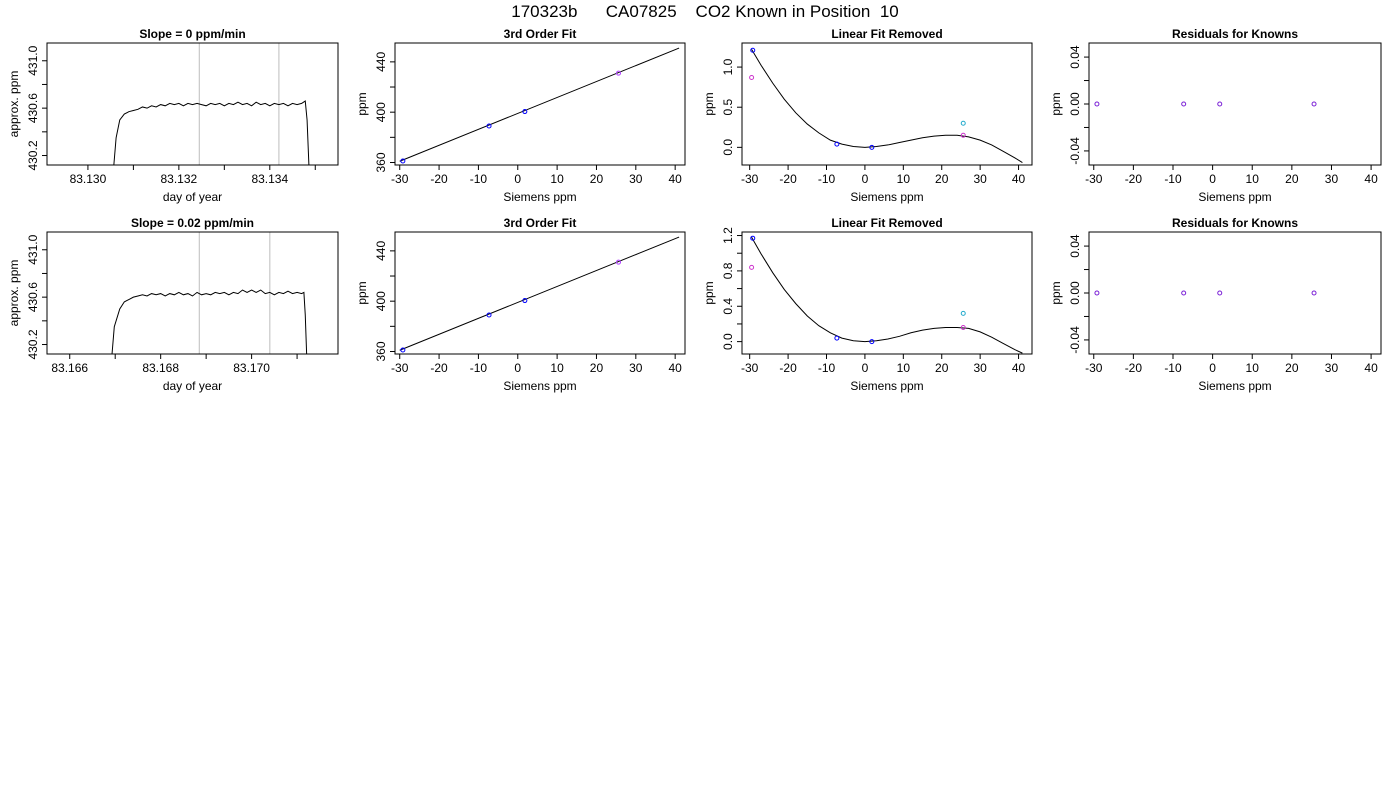 The image size is (1400, 800). What do you see at coordinates (88, 179) in the screenshot?
I see `x-tick-label: 83.130` at bounding box center [88, 179].